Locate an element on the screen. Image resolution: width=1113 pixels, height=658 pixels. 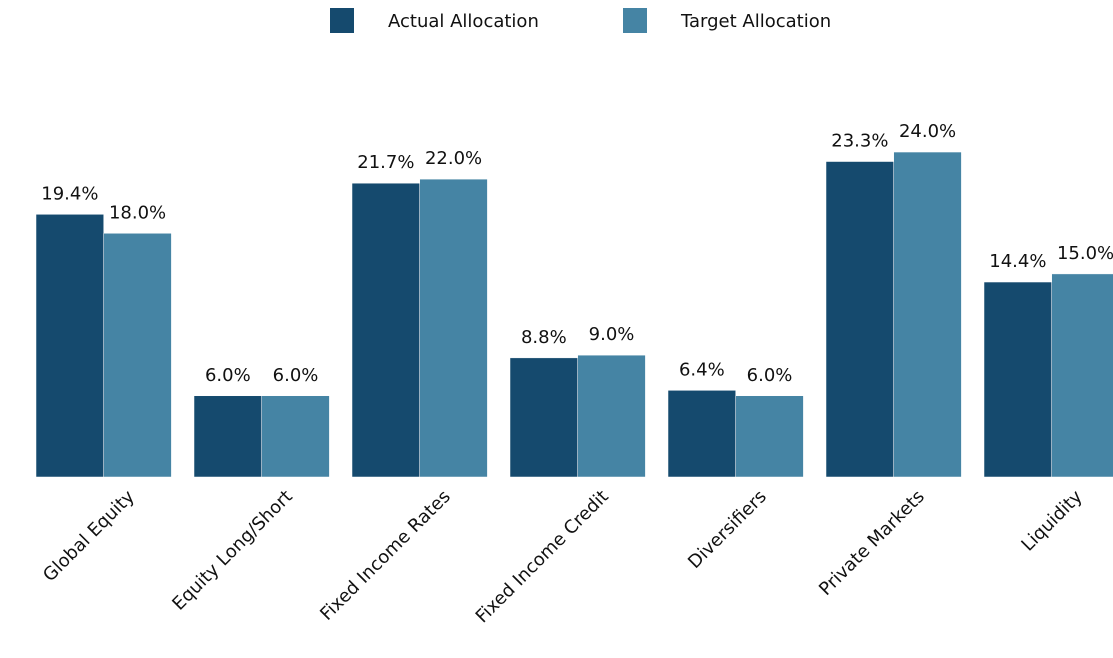
value-label: 19.4% is located at coordinates (69, 193).